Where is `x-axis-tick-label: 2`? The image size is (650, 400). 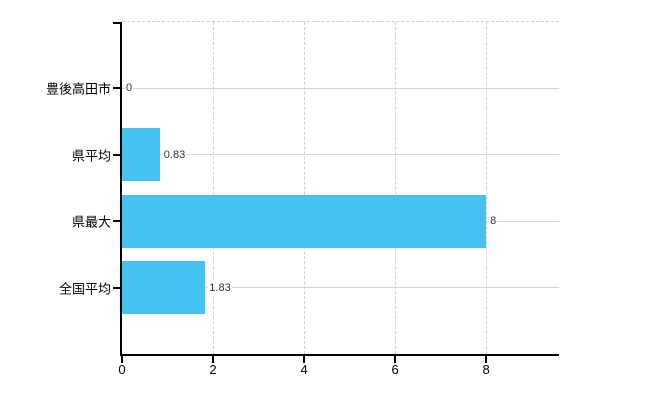 x-axis-tick-label: 2 is located at coordinates (213, 369).